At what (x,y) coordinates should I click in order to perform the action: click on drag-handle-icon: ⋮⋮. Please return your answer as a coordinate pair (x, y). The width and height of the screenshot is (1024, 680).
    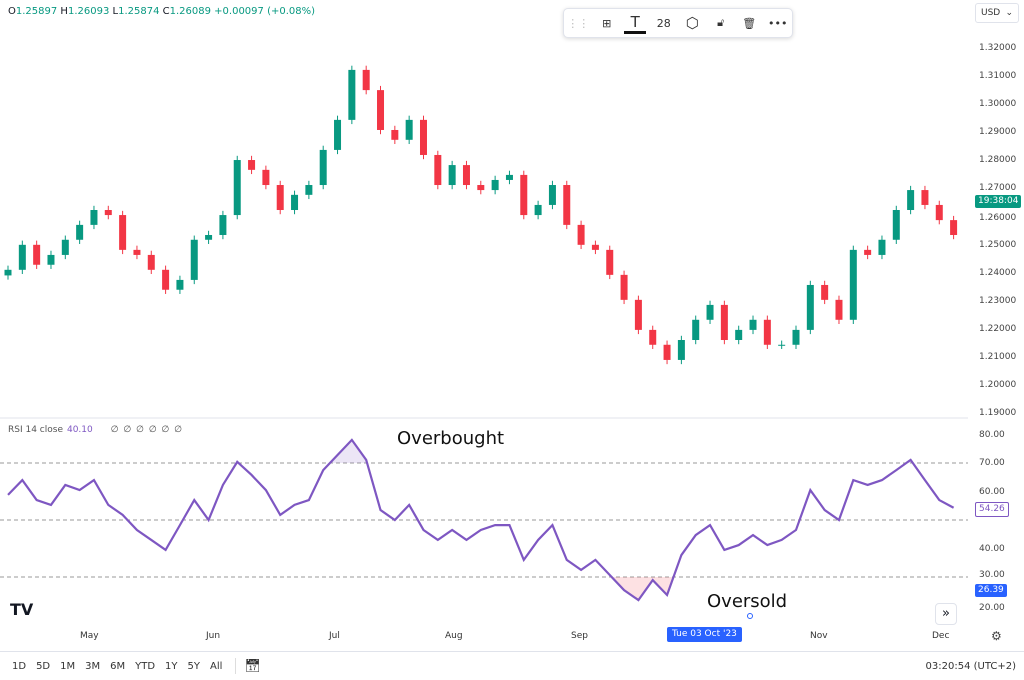
    Looking at the image, I should click on (578, 23).